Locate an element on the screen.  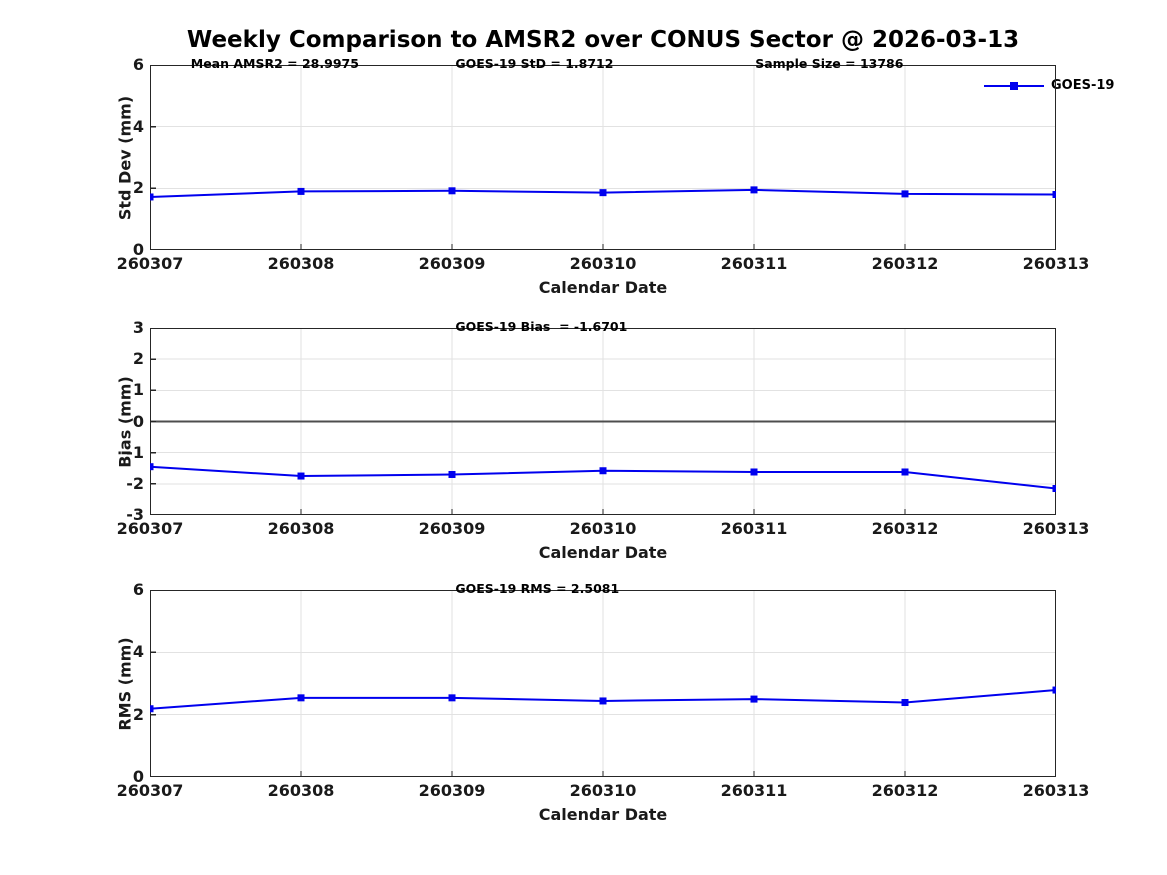
stat-annotation: GOES-19 Bias = -1.6701 is located at coordinates (541, 326).